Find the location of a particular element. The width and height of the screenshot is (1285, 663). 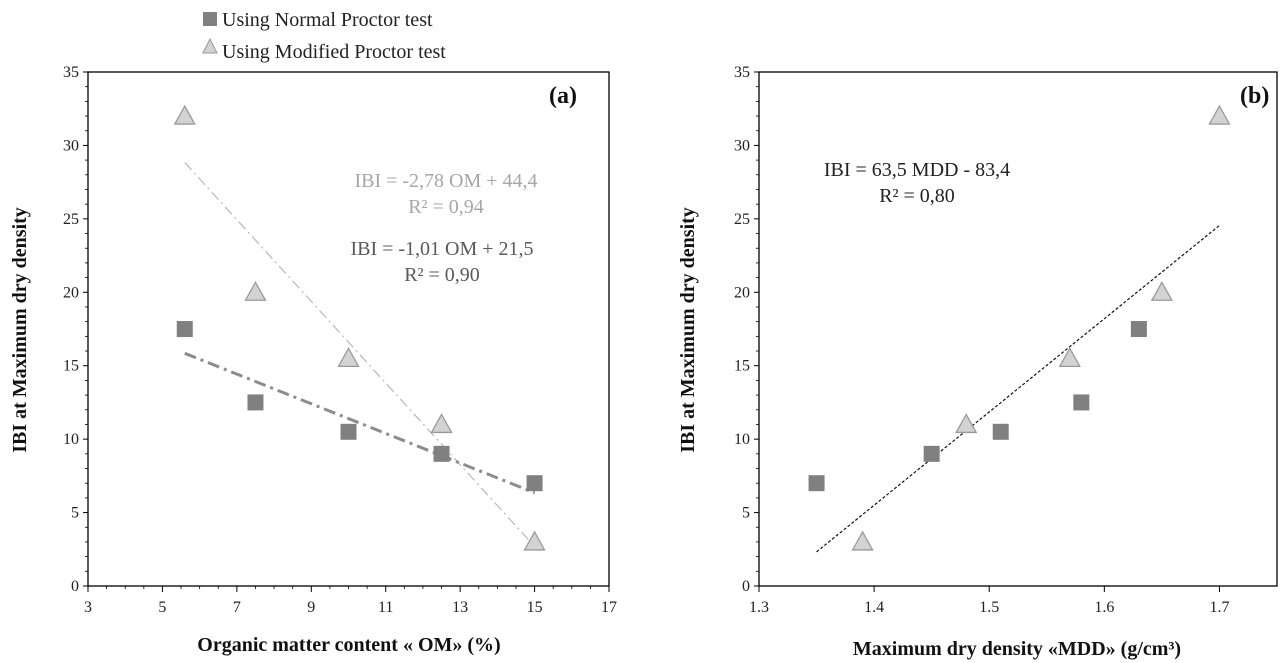

y-axis-title-b: IBI at Maximum dry density is located at coordinates (688, 330).